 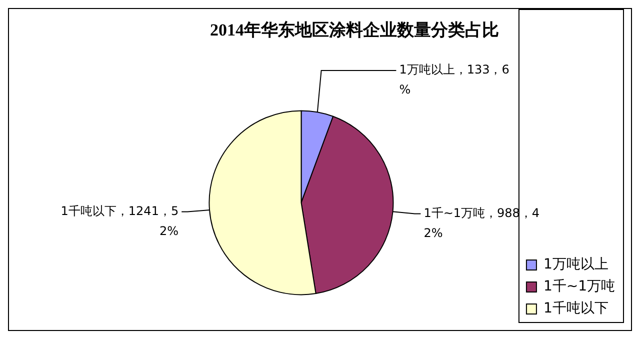 What do you see at coordinates (579, 286) in the screenshot?
I see `legend-label: 1千~1万吨` at bounding box center [579, 286].